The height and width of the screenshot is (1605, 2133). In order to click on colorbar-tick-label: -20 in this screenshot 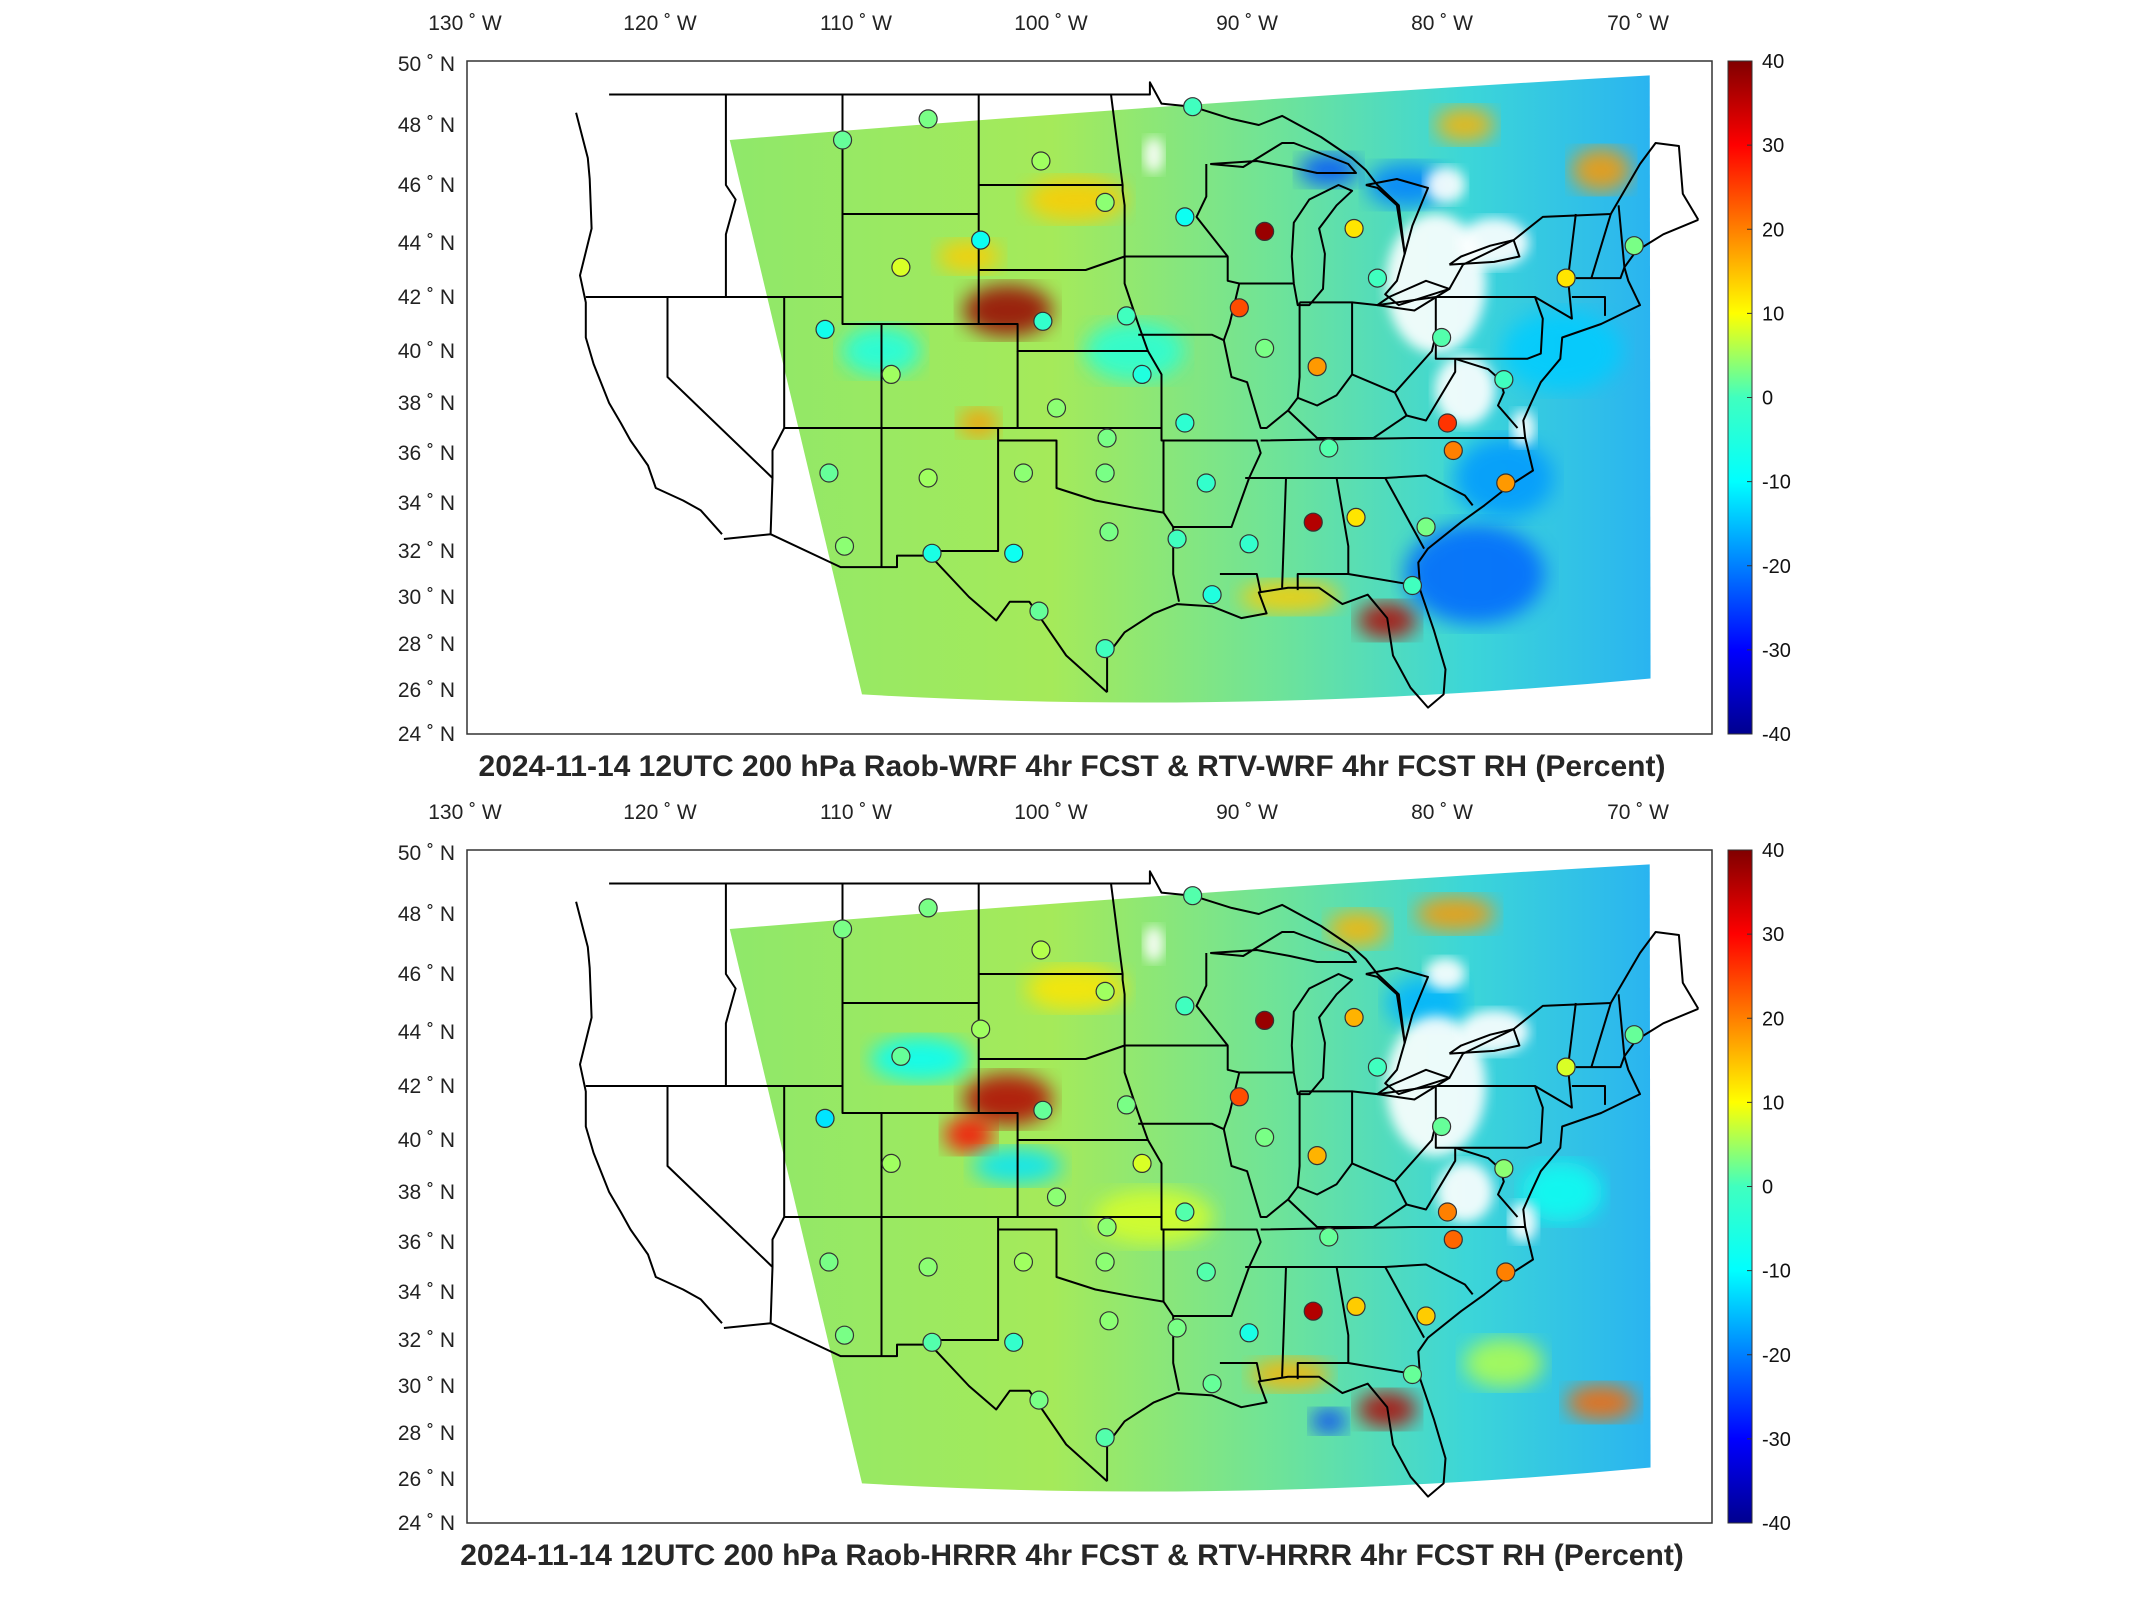, I will do `click(1776, 567)`.